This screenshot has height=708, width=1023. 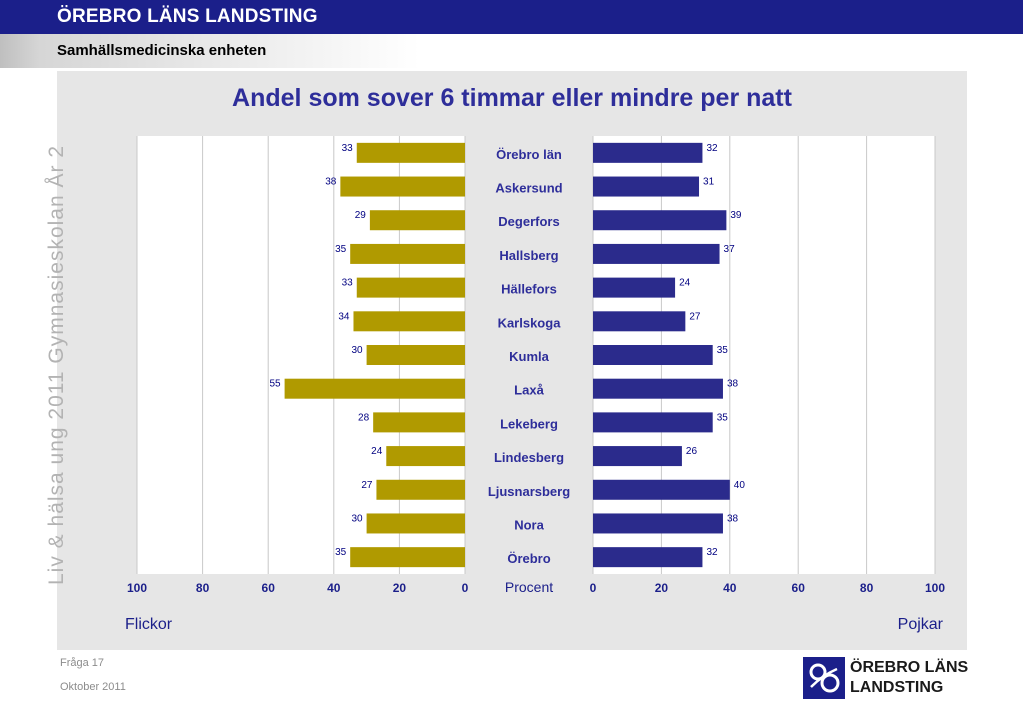 What do you see at coordinates (529, 289) in the screenshot?
I see `category-label: Hällefors` at bounding box center [529, 289].